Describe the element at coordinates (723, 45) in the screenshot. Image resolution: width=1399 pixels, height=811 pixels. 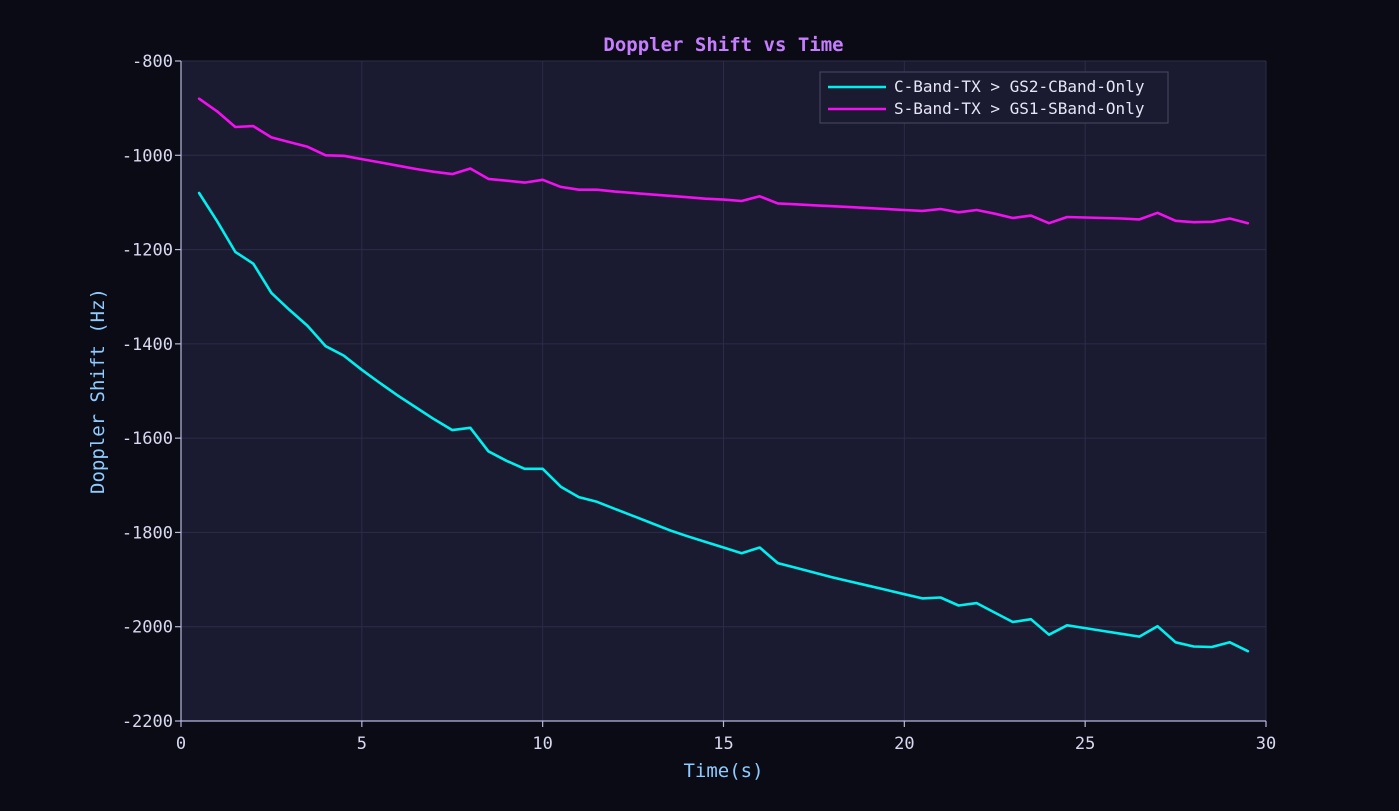
I see `chart-title: Doppler Shift vs Time` at that location.